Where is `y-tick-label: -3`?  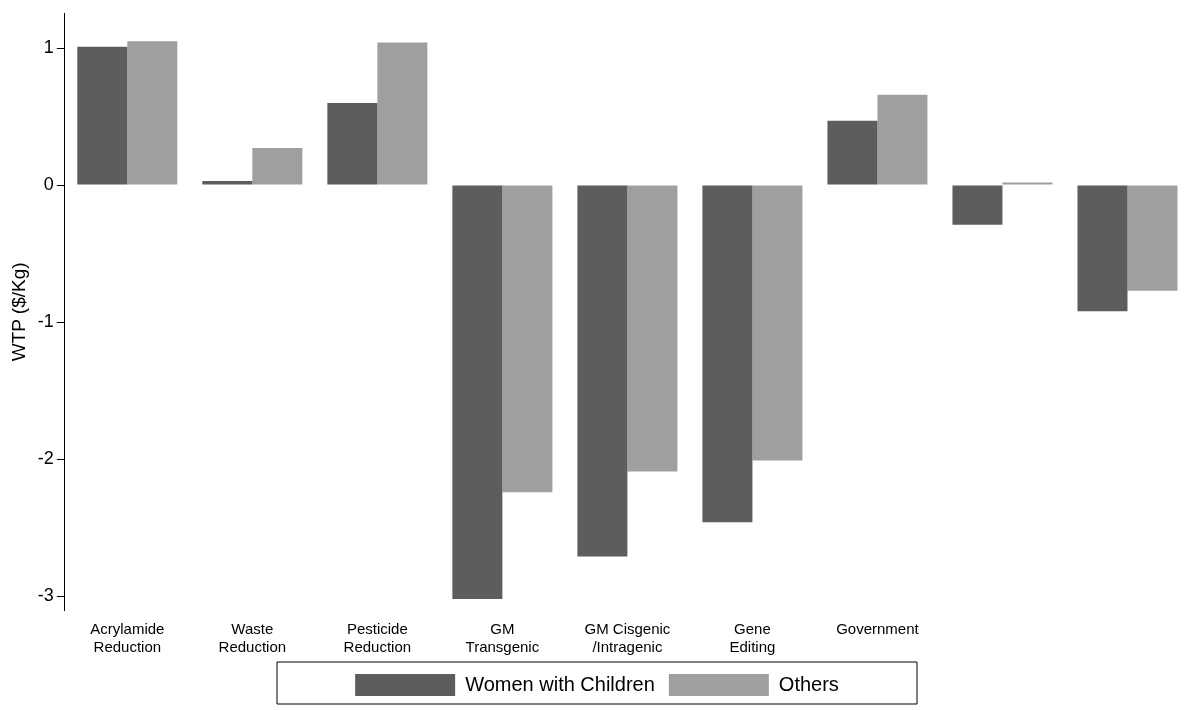 y-tick-label: -3 is located at coordinates (45, 595).